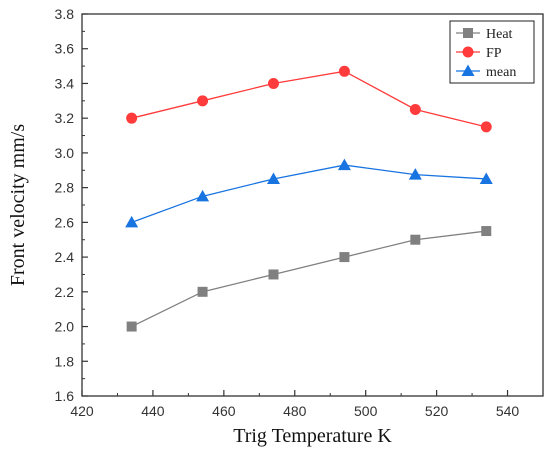 The image size is (550, 453). I want to click on y-tick-label: 2.8, so click(65, 188).